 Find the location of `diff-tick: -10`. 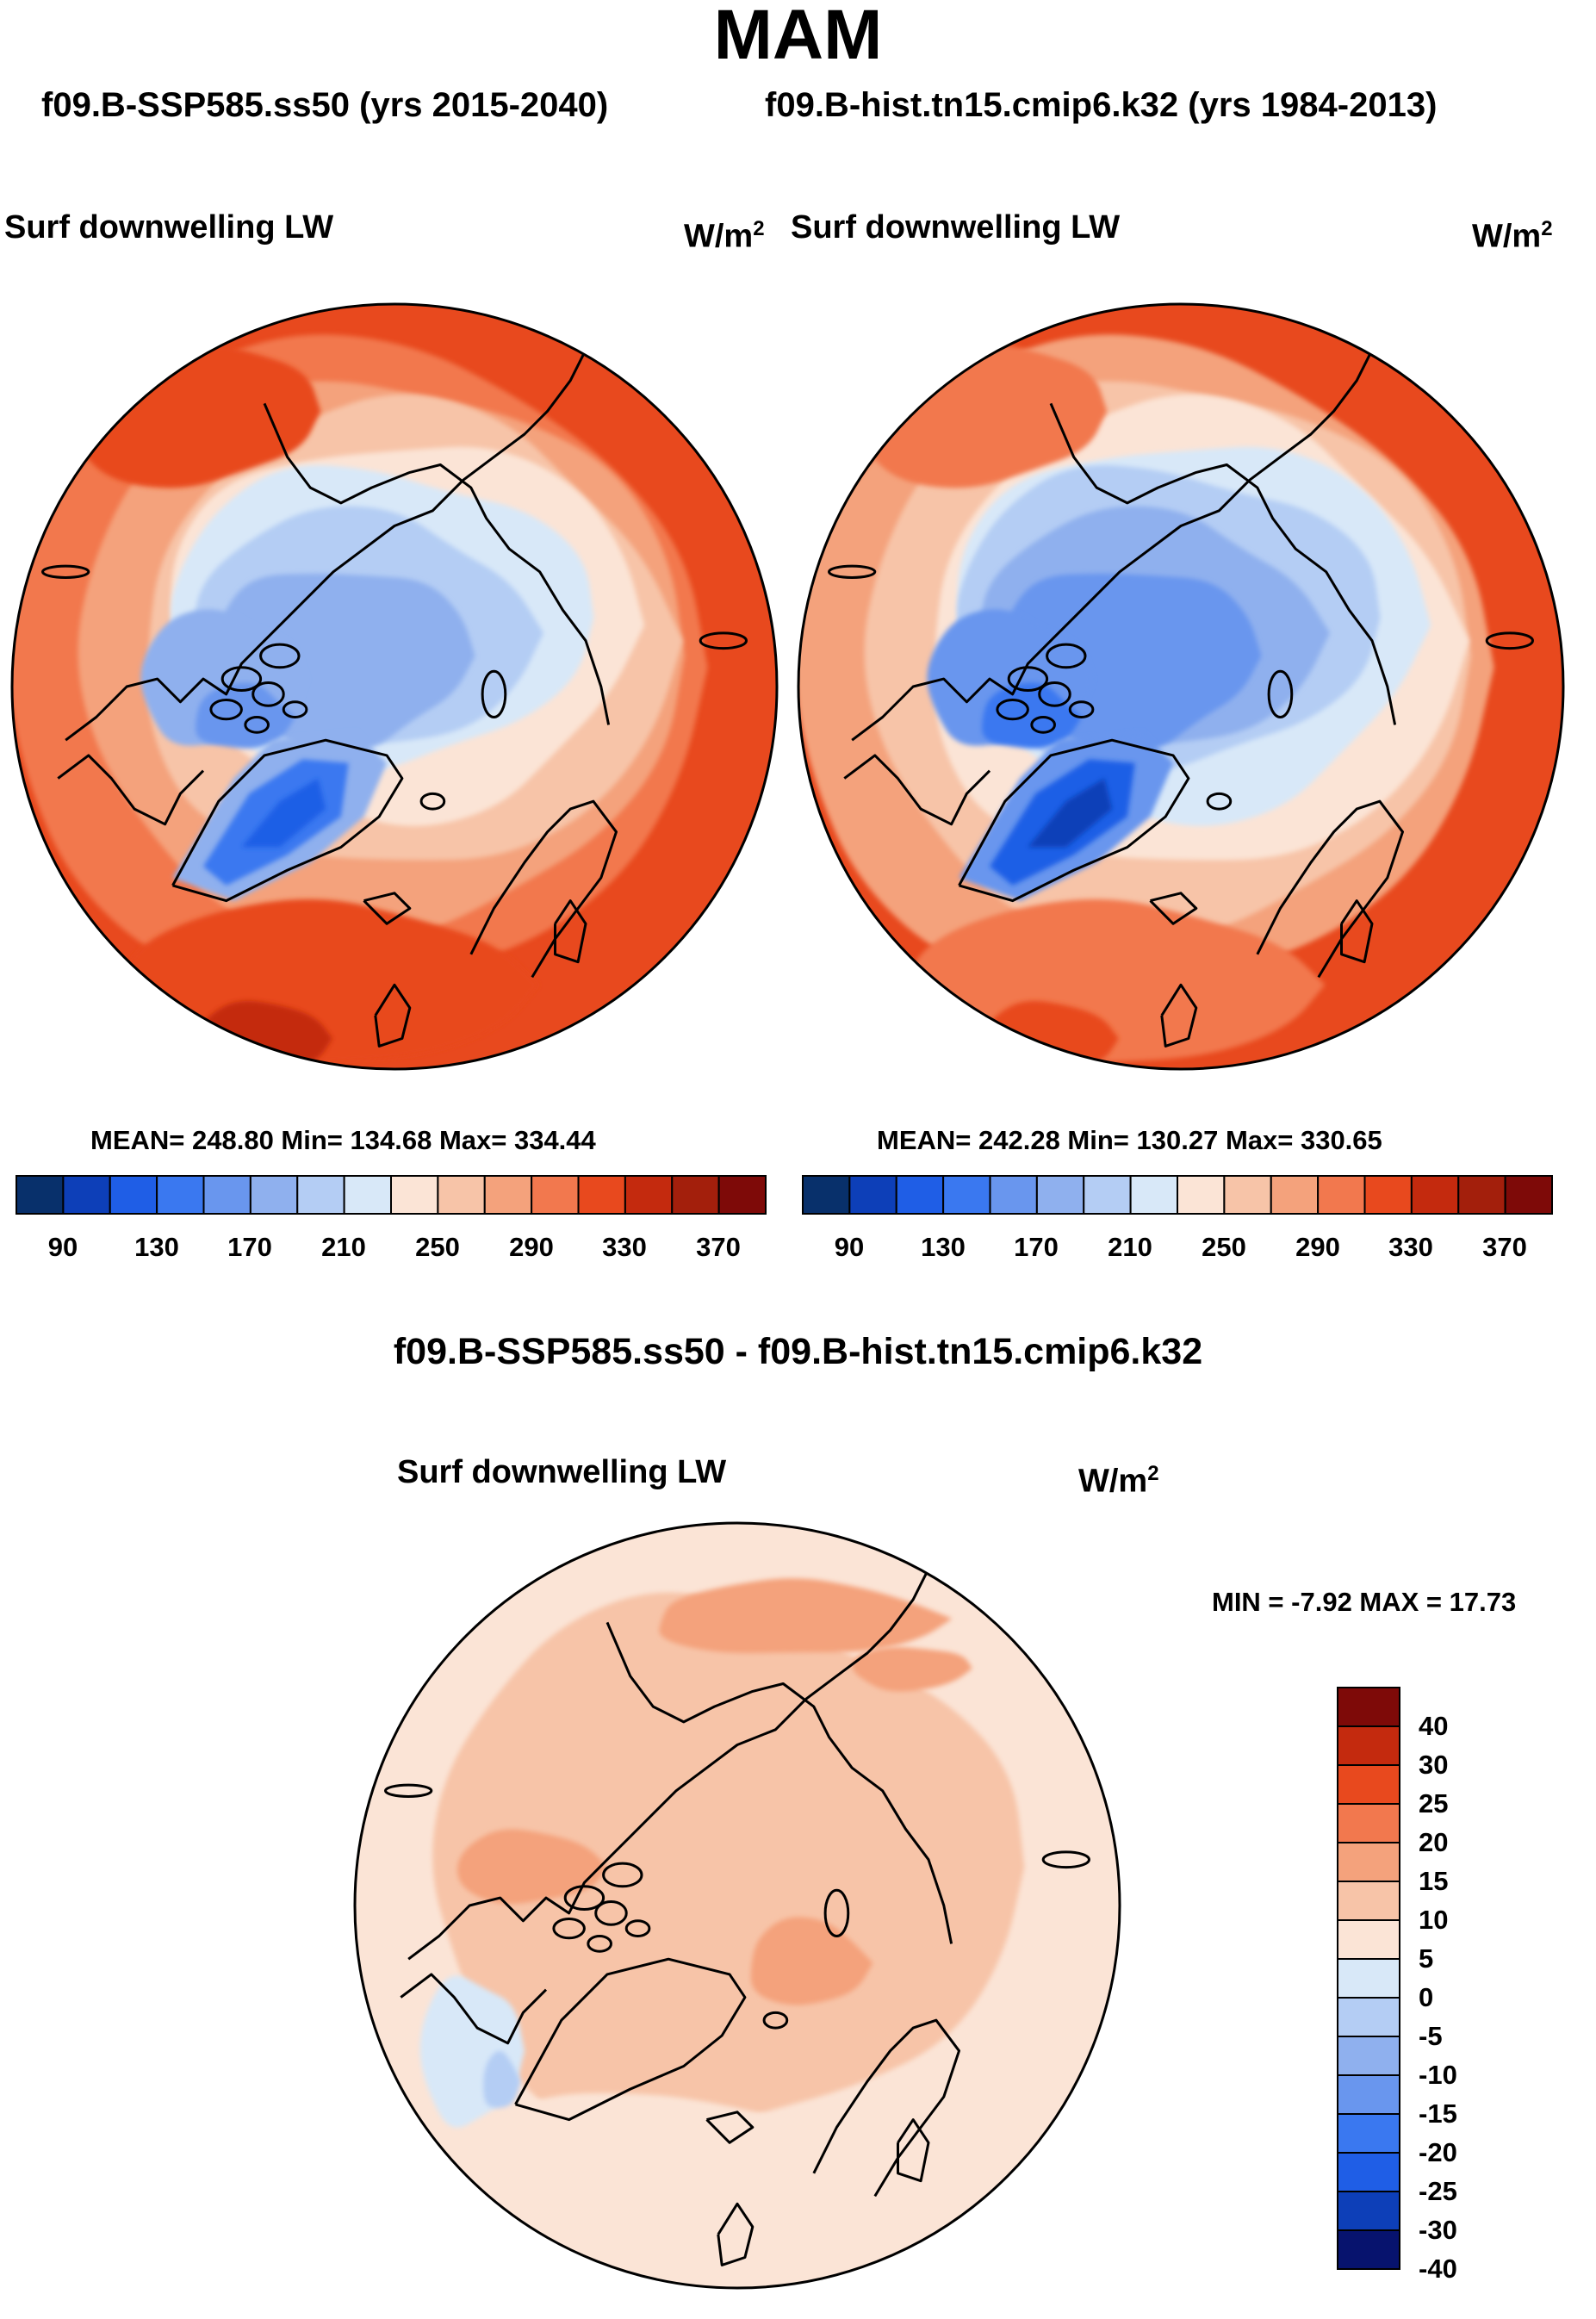

diff-tick: -10 is located at coordinates (1438, 2075).